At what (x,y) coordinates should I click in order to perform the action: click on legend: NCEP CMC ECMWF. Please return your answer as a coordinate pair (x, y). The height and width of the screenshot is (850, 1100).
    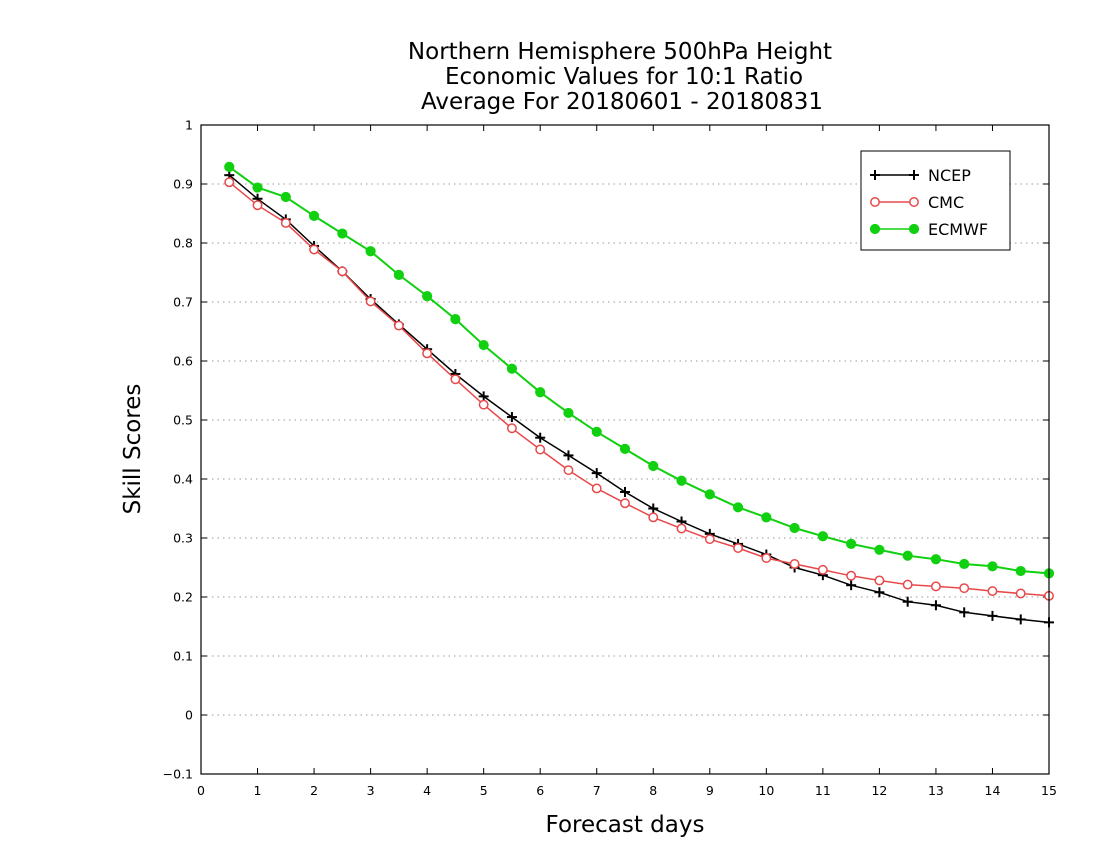
    Looking at the image, I should click on (935, 200).